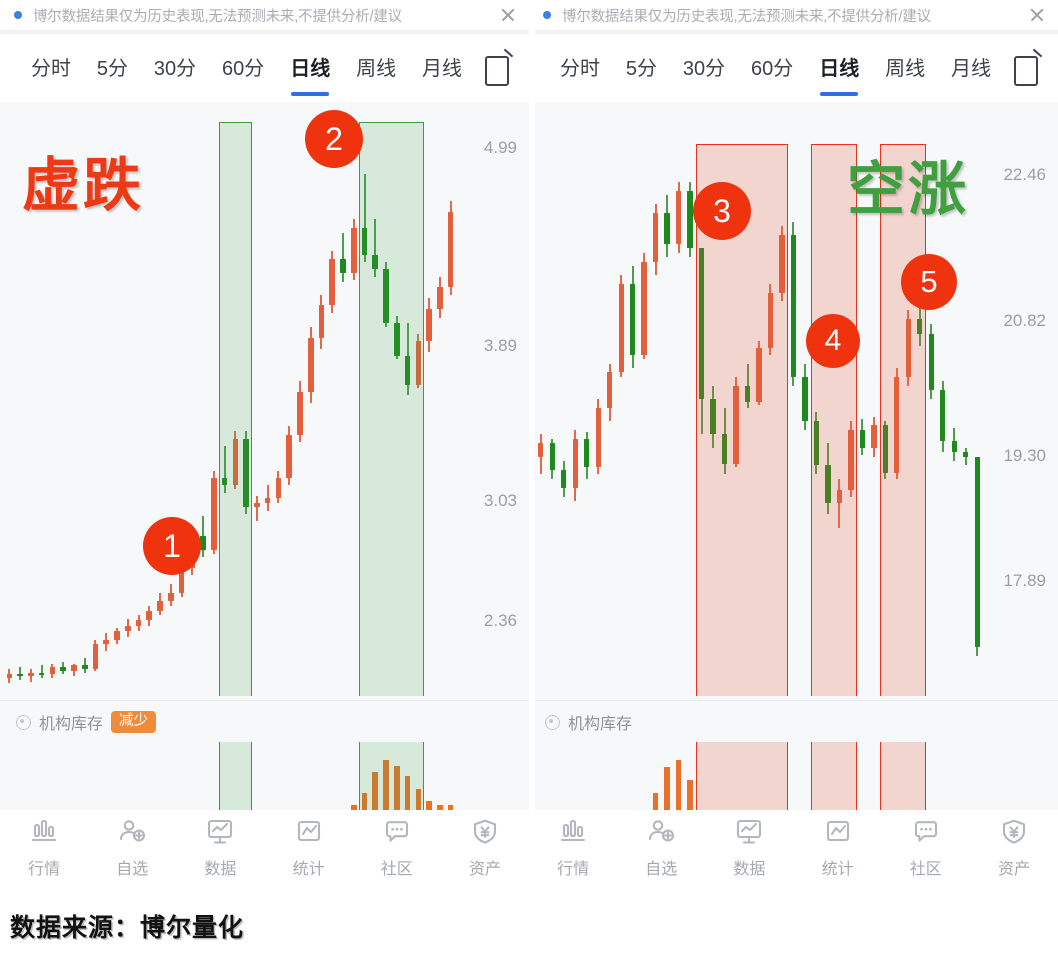 This screenshot has width=1058, height=966. What do you see at coordinates (793, 700) in the screenshot?
I see `volume-divider-right` at bounding box center [793, 700].